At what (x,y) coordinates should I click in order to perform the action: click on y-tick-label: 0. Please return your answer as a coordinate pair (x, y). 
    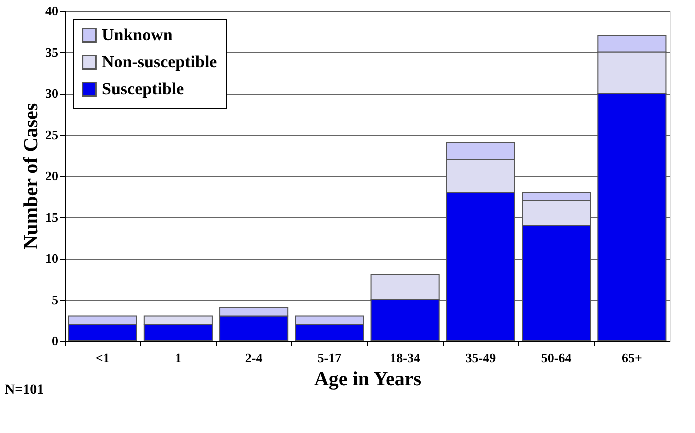
    Looking at the image, I should click on (55, 341).